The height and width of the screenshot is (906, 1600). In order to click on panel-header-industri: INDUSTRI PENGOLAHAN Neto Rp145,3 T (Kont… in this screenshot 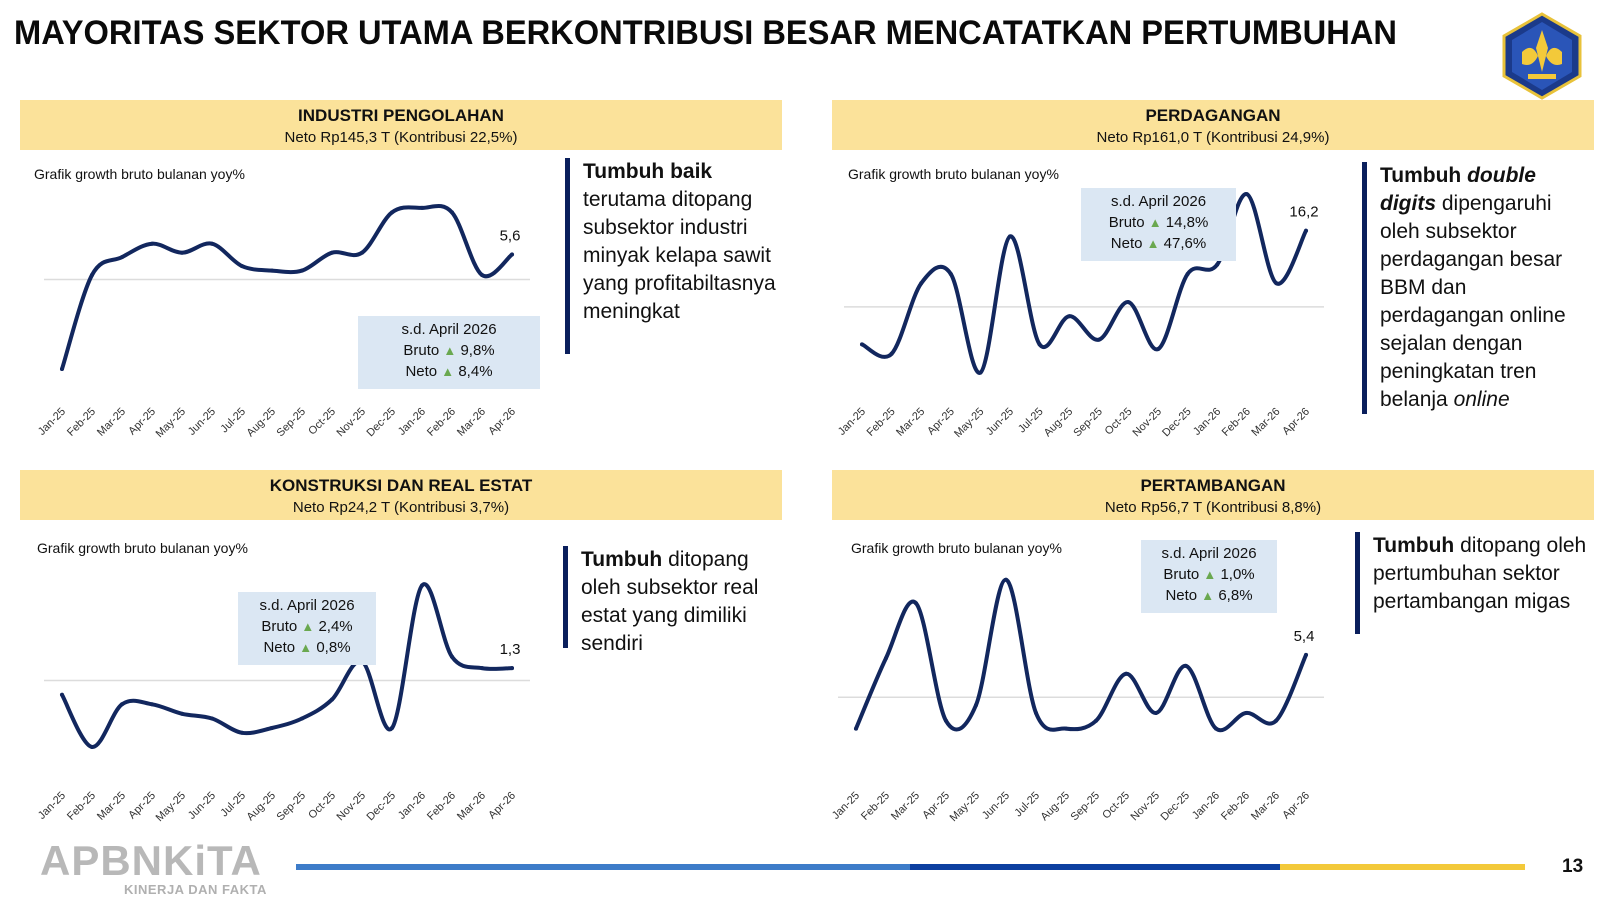, I will do `click(401, 125)`.